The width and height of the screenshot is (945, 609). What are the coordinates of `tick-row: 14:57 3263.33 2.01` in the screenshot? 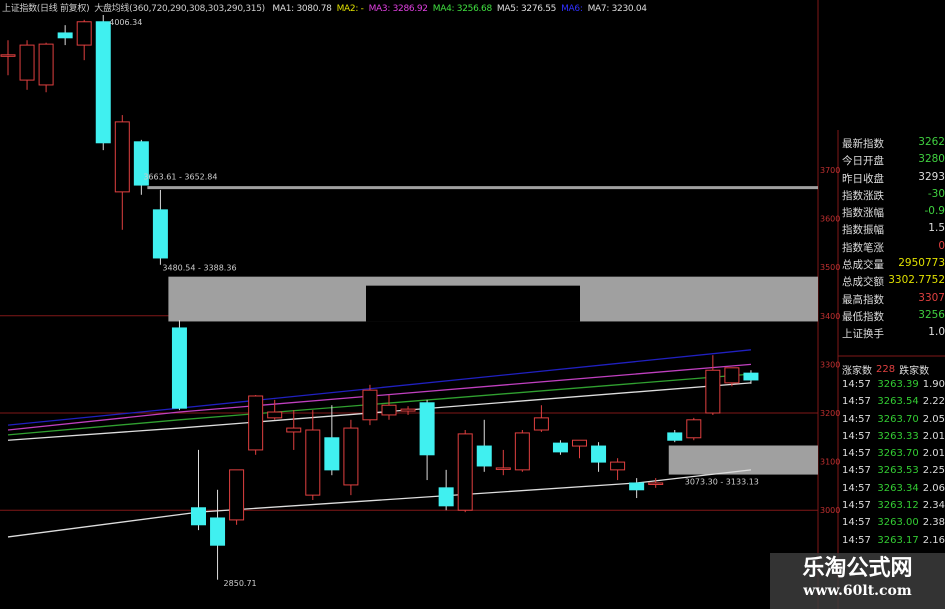 It's located at (893, 439).